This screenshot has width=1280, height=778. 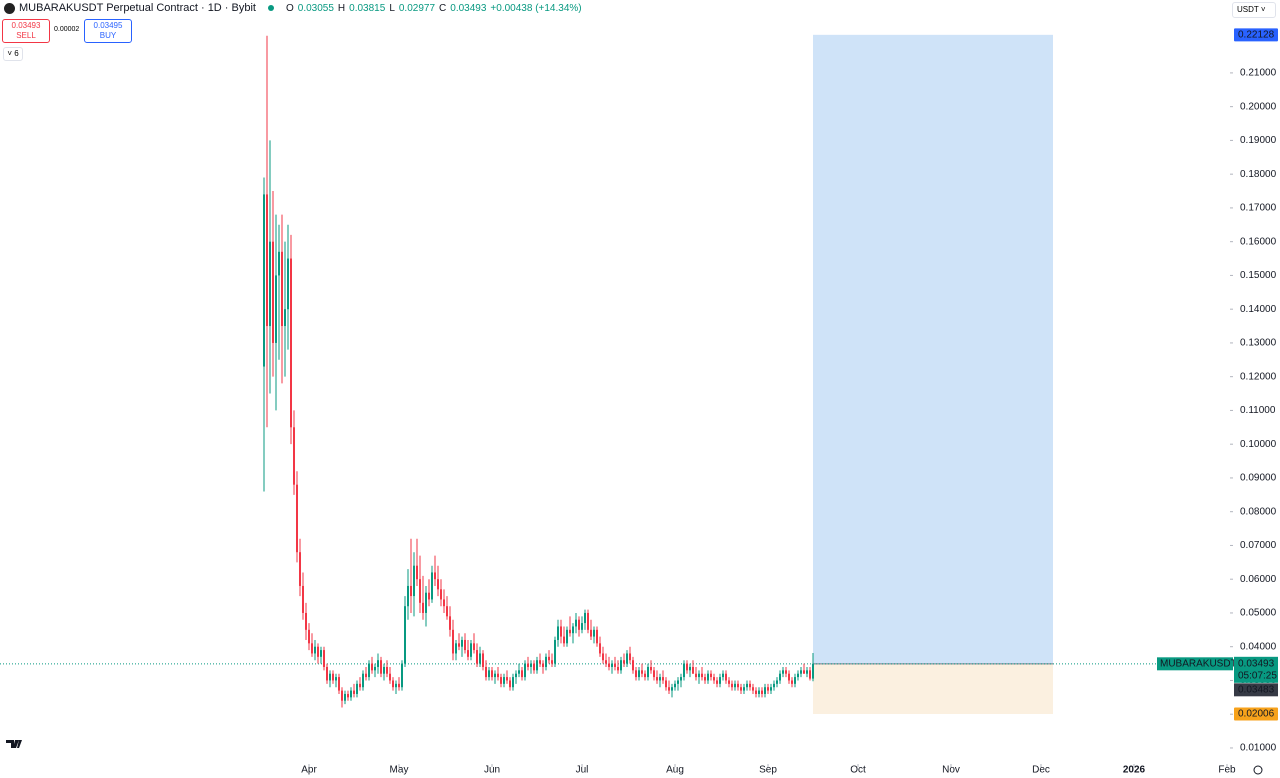 I want to click on sell-button: 0.03493 SELL, so click(x=26, y=31).